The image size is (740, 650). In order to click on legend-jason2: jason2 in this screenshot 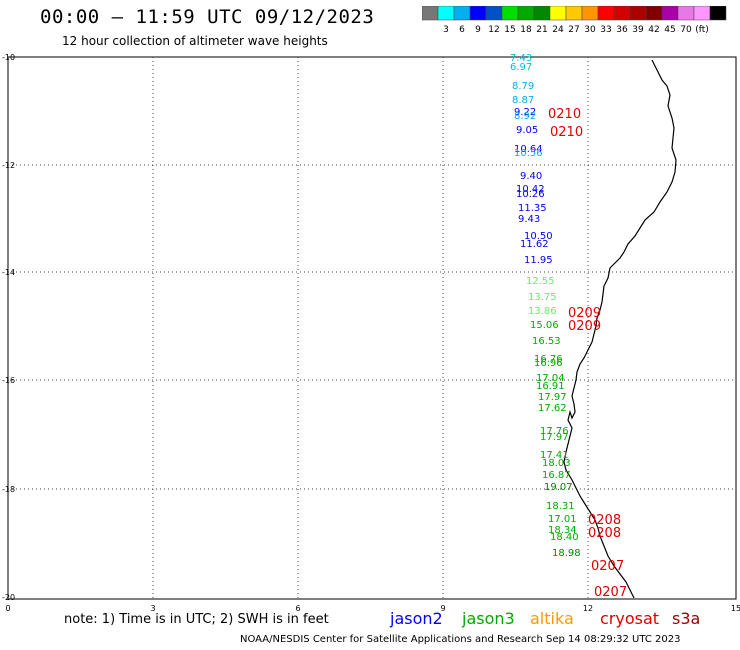, I will do `click(416, 618)`.